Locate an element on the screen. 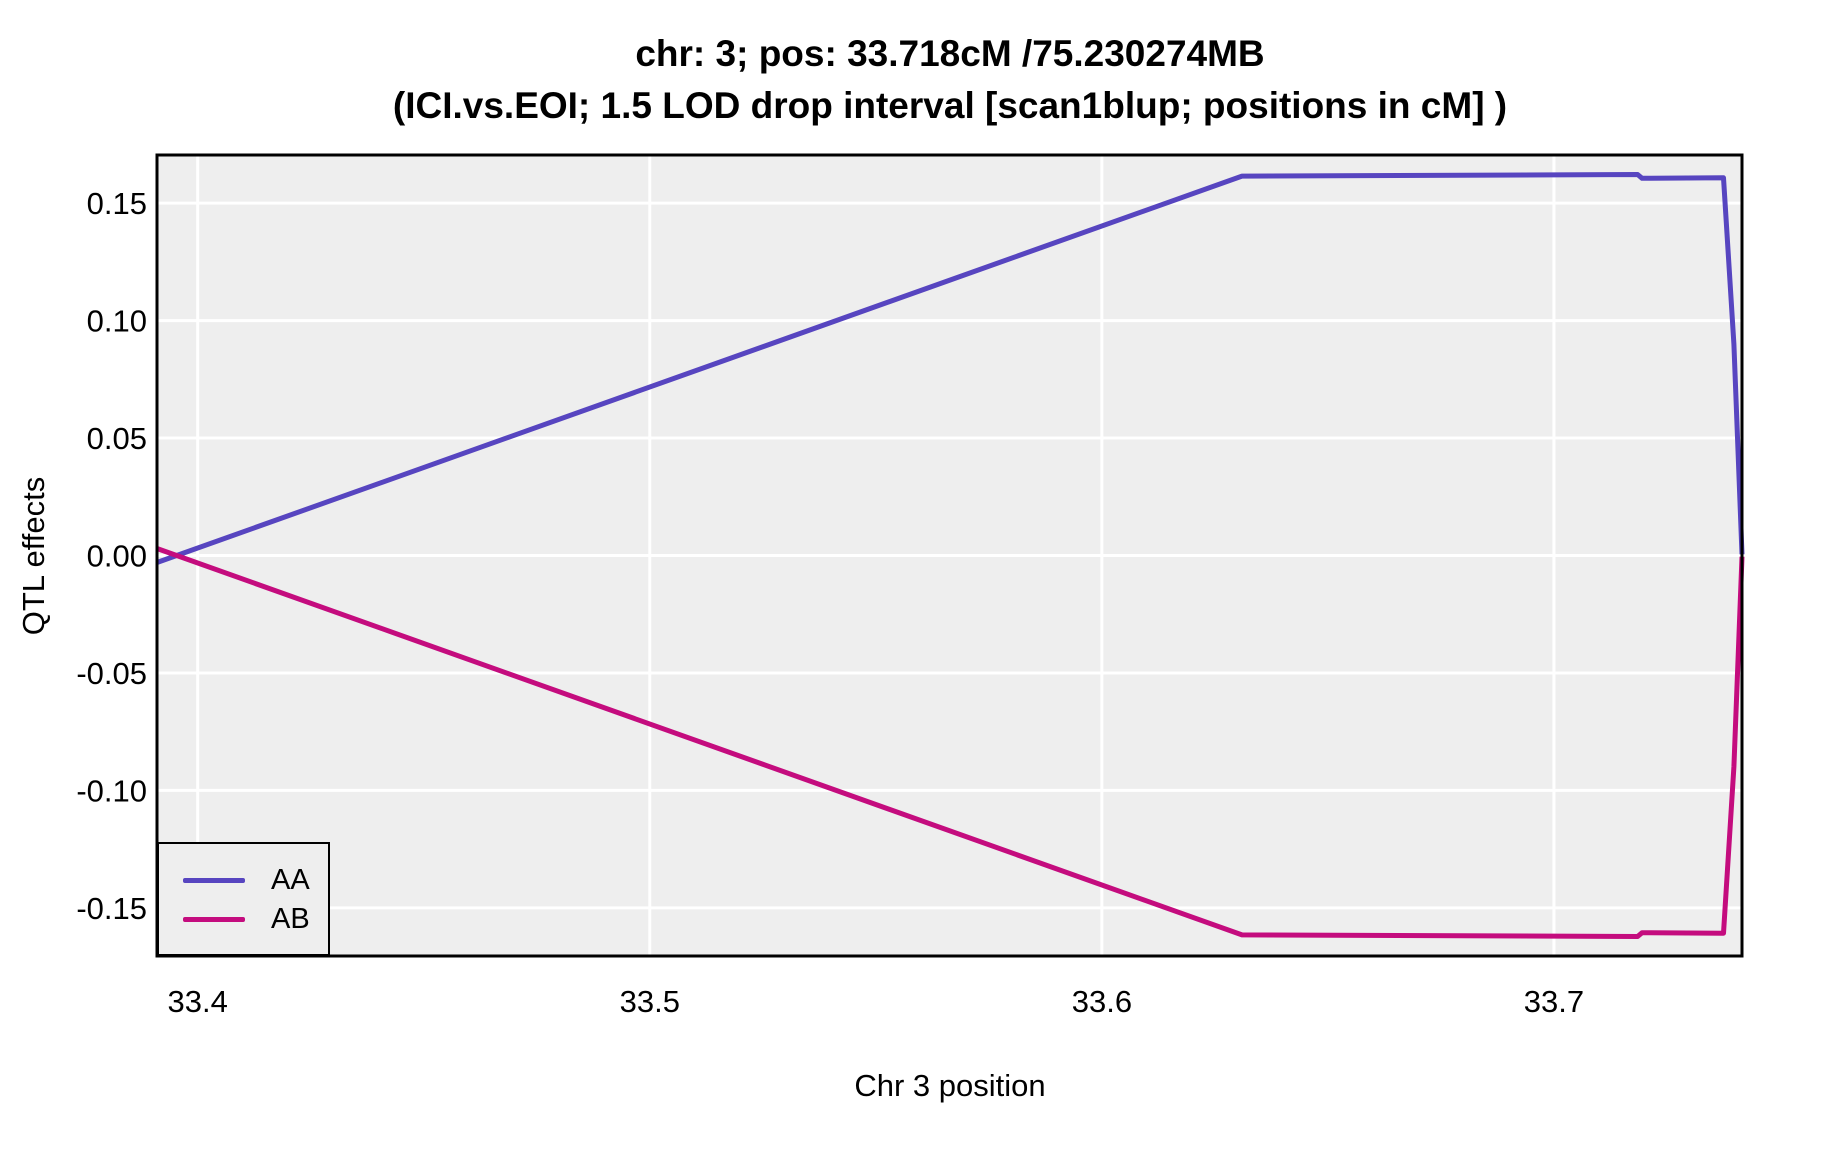 The image size is (1824, 1152). y-axis-title: QTL effects is located at coordinates (33, 556).